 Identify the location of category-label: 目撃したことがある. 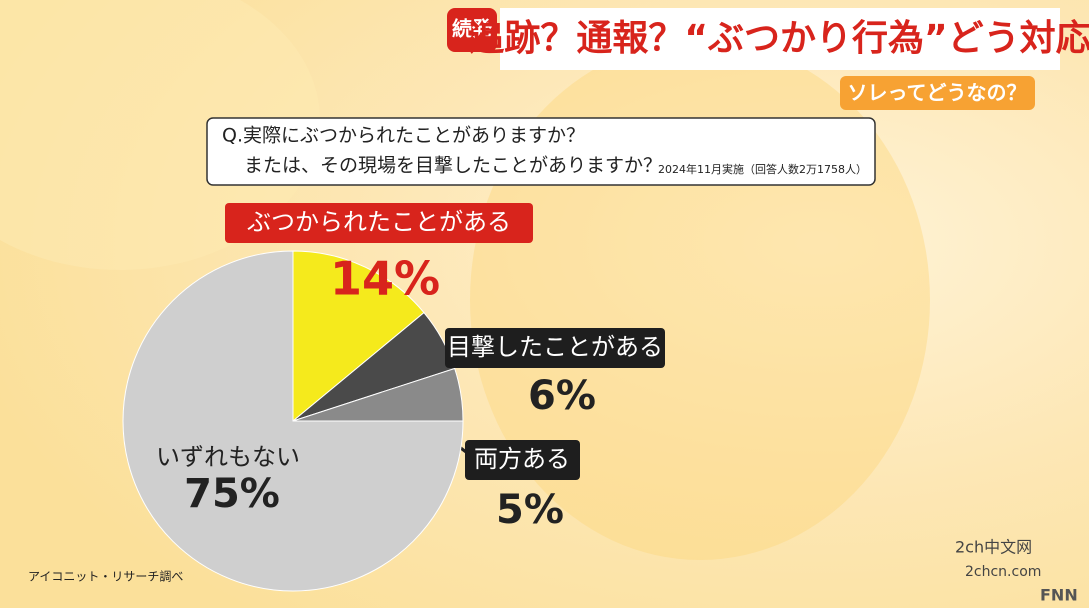
(555, 347).